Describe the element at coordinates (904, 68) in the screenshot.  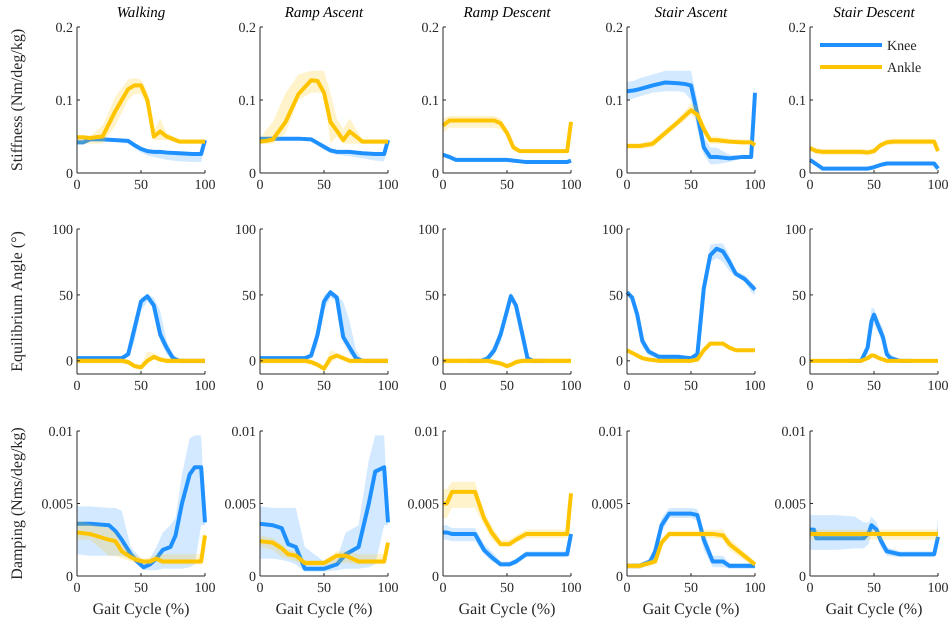
I see `legend-label: Ankle` at that location.